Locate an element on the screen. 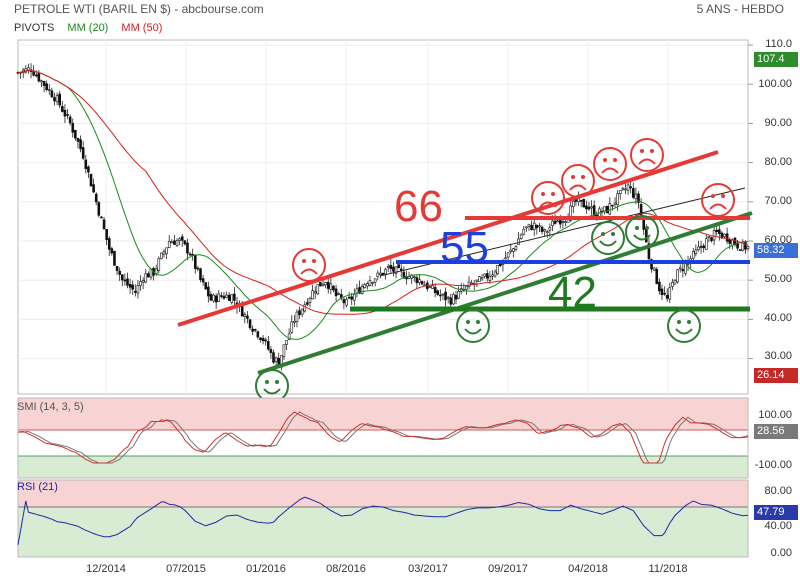  annotation-66: 66 is located at coordinates (418, 206).